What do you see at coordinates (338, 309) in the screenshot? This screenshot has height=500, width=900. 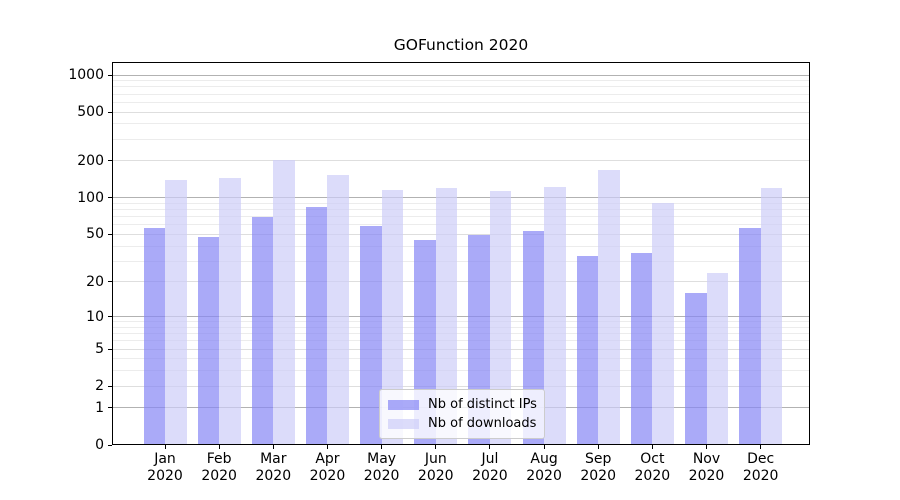 I see `bar-downloads-apr` at bounding box center [338, 309].